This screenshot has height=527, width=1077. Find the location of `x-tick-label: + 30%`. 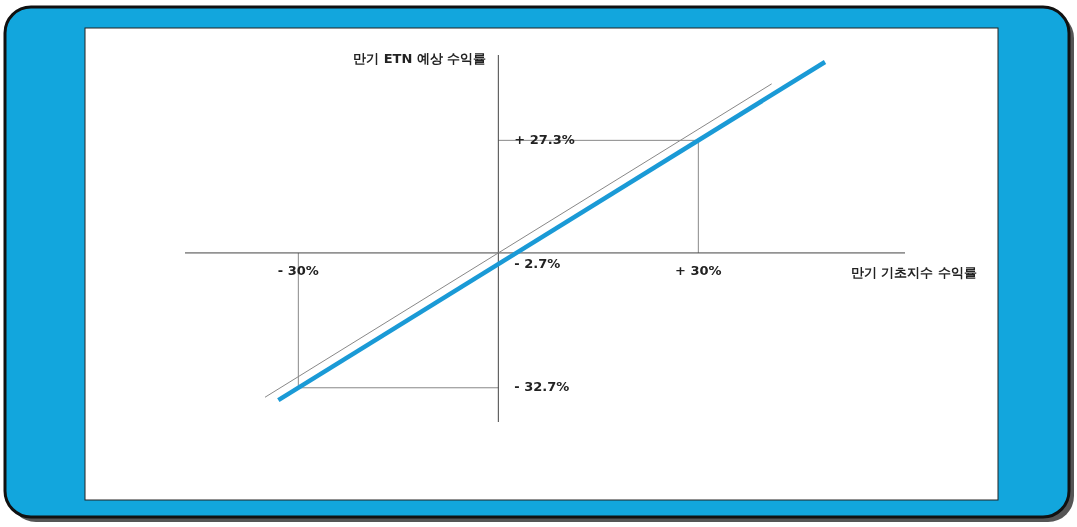

x-tick-label: + 30% is located at coordinates (698, 270).